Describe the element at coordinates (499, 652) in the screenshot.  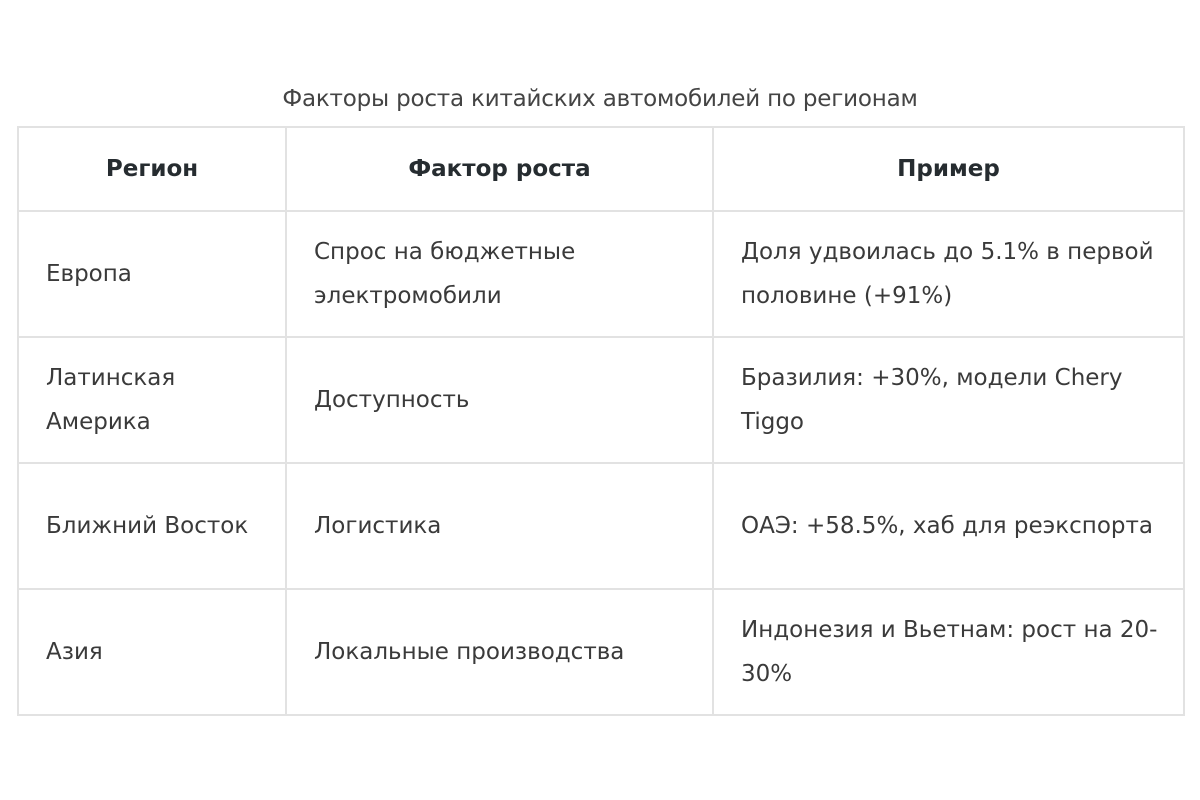
I see `cell-factor: Локальные производства` at that location.